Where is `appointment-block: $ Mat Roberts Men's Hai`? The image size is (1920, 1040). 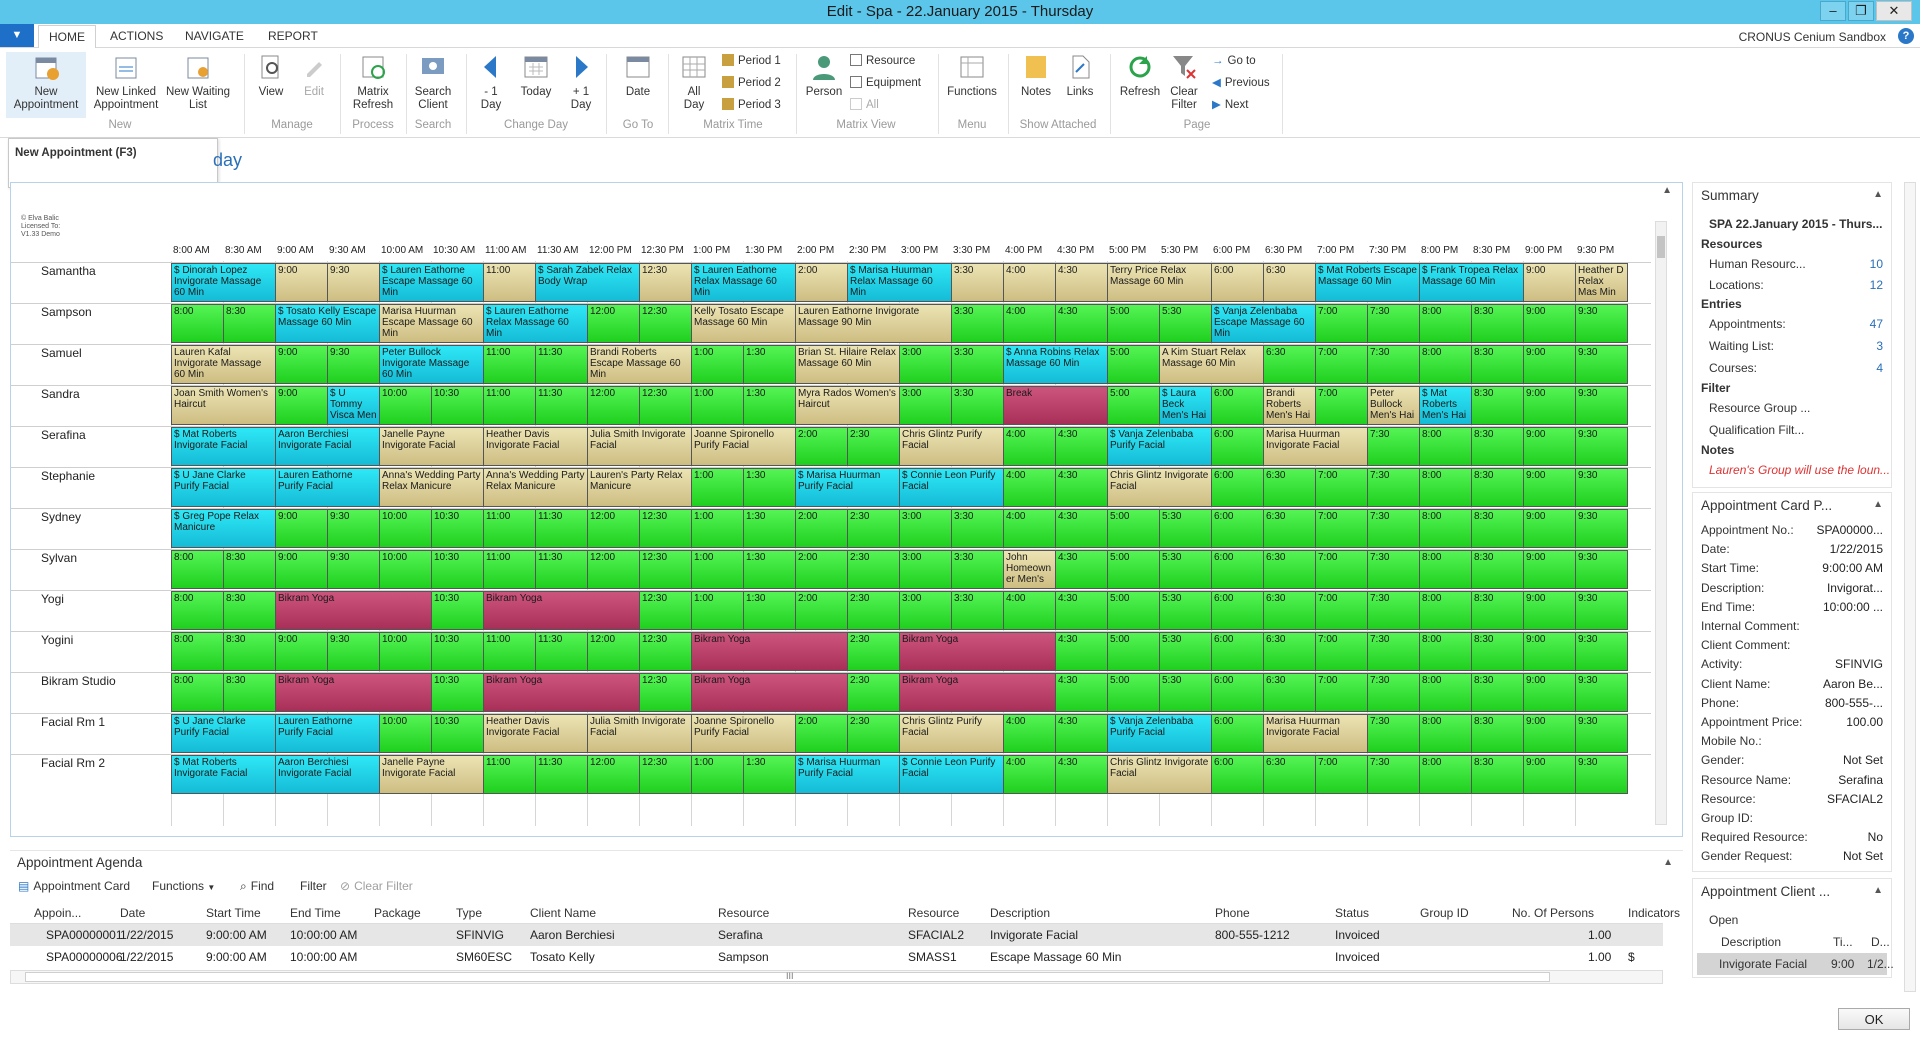 appointment-block: $ Mat Roberts Men's Hai is located at coordinates (1445, 405).